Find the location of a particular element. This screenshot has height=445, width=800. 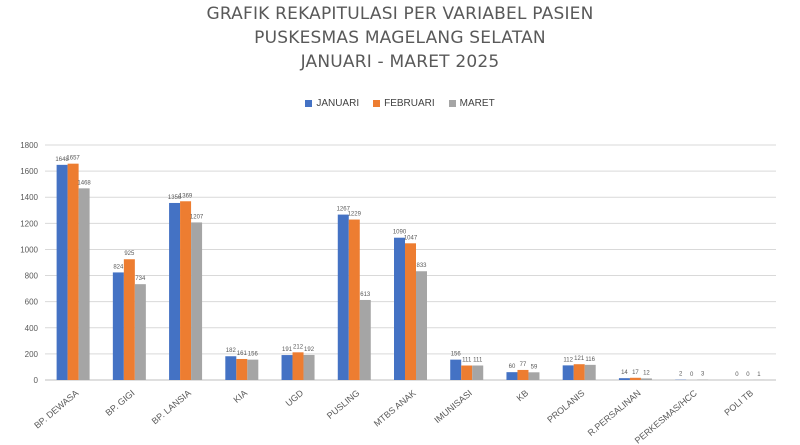

data-label: 60 is located at coordinates (512, 367).